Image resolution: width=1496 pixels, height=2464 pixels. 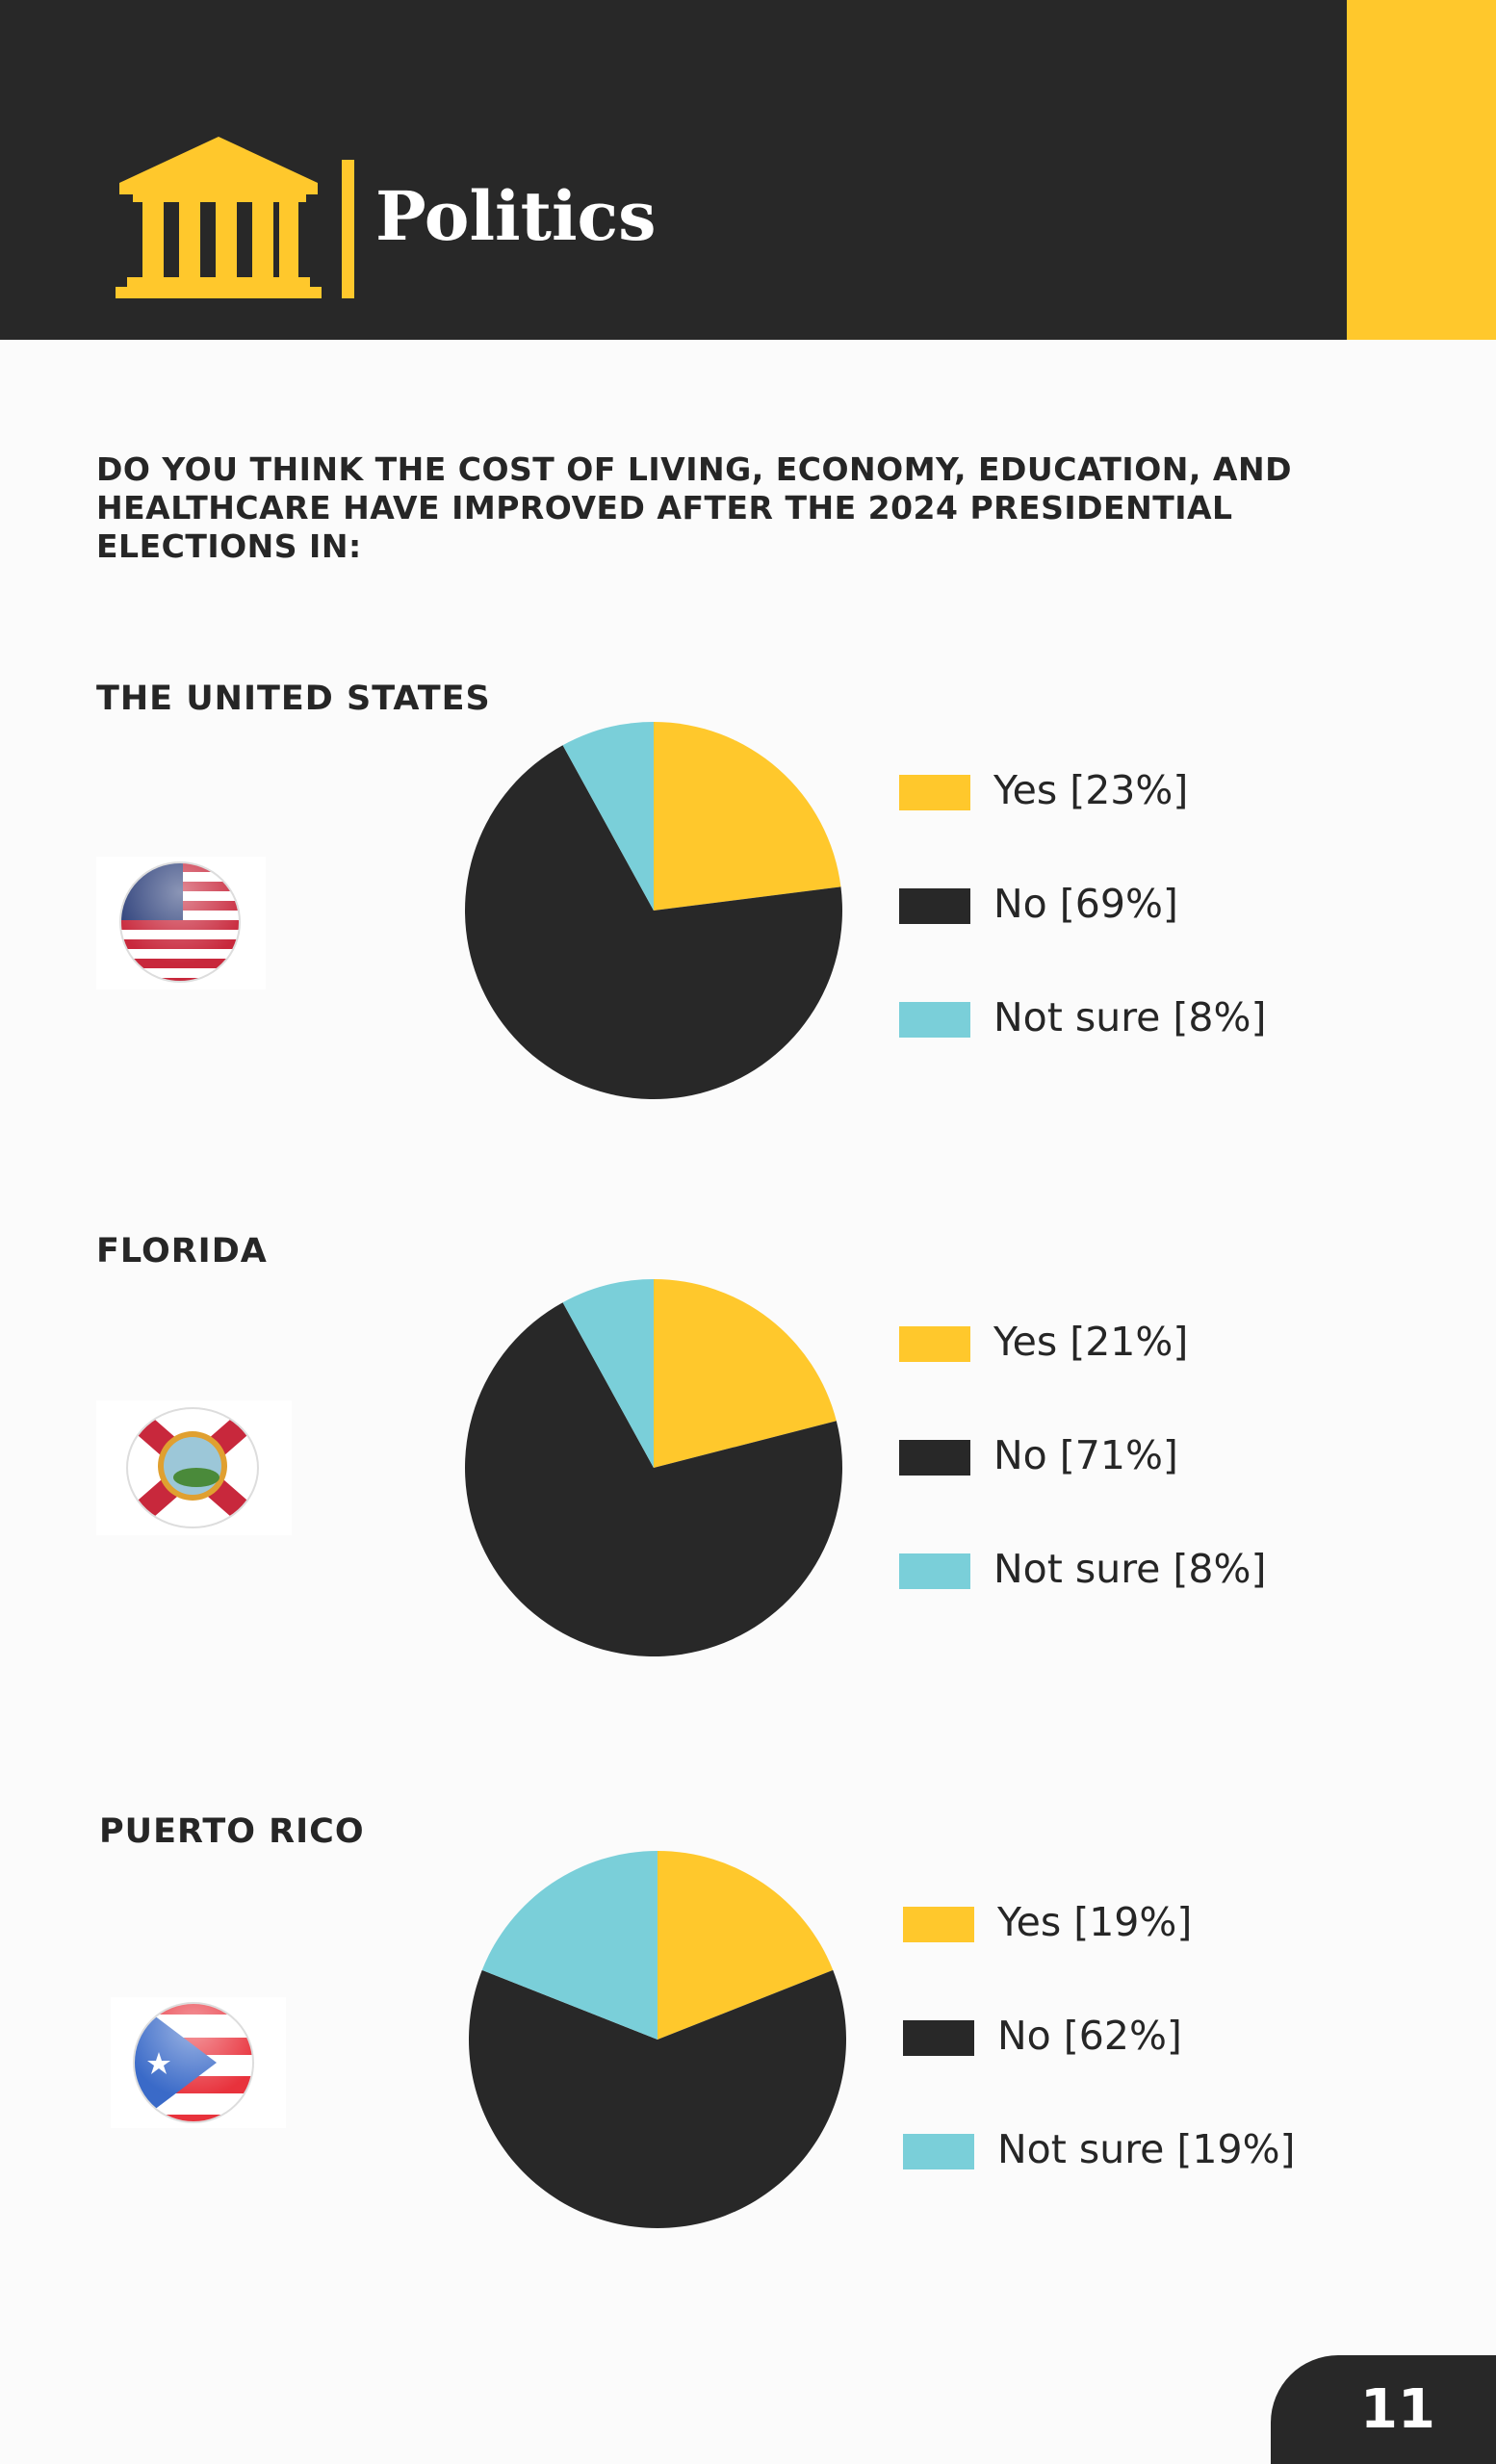 I want to click on legend-item-yes: Yes [19%], so click(x=1143, y=1922).